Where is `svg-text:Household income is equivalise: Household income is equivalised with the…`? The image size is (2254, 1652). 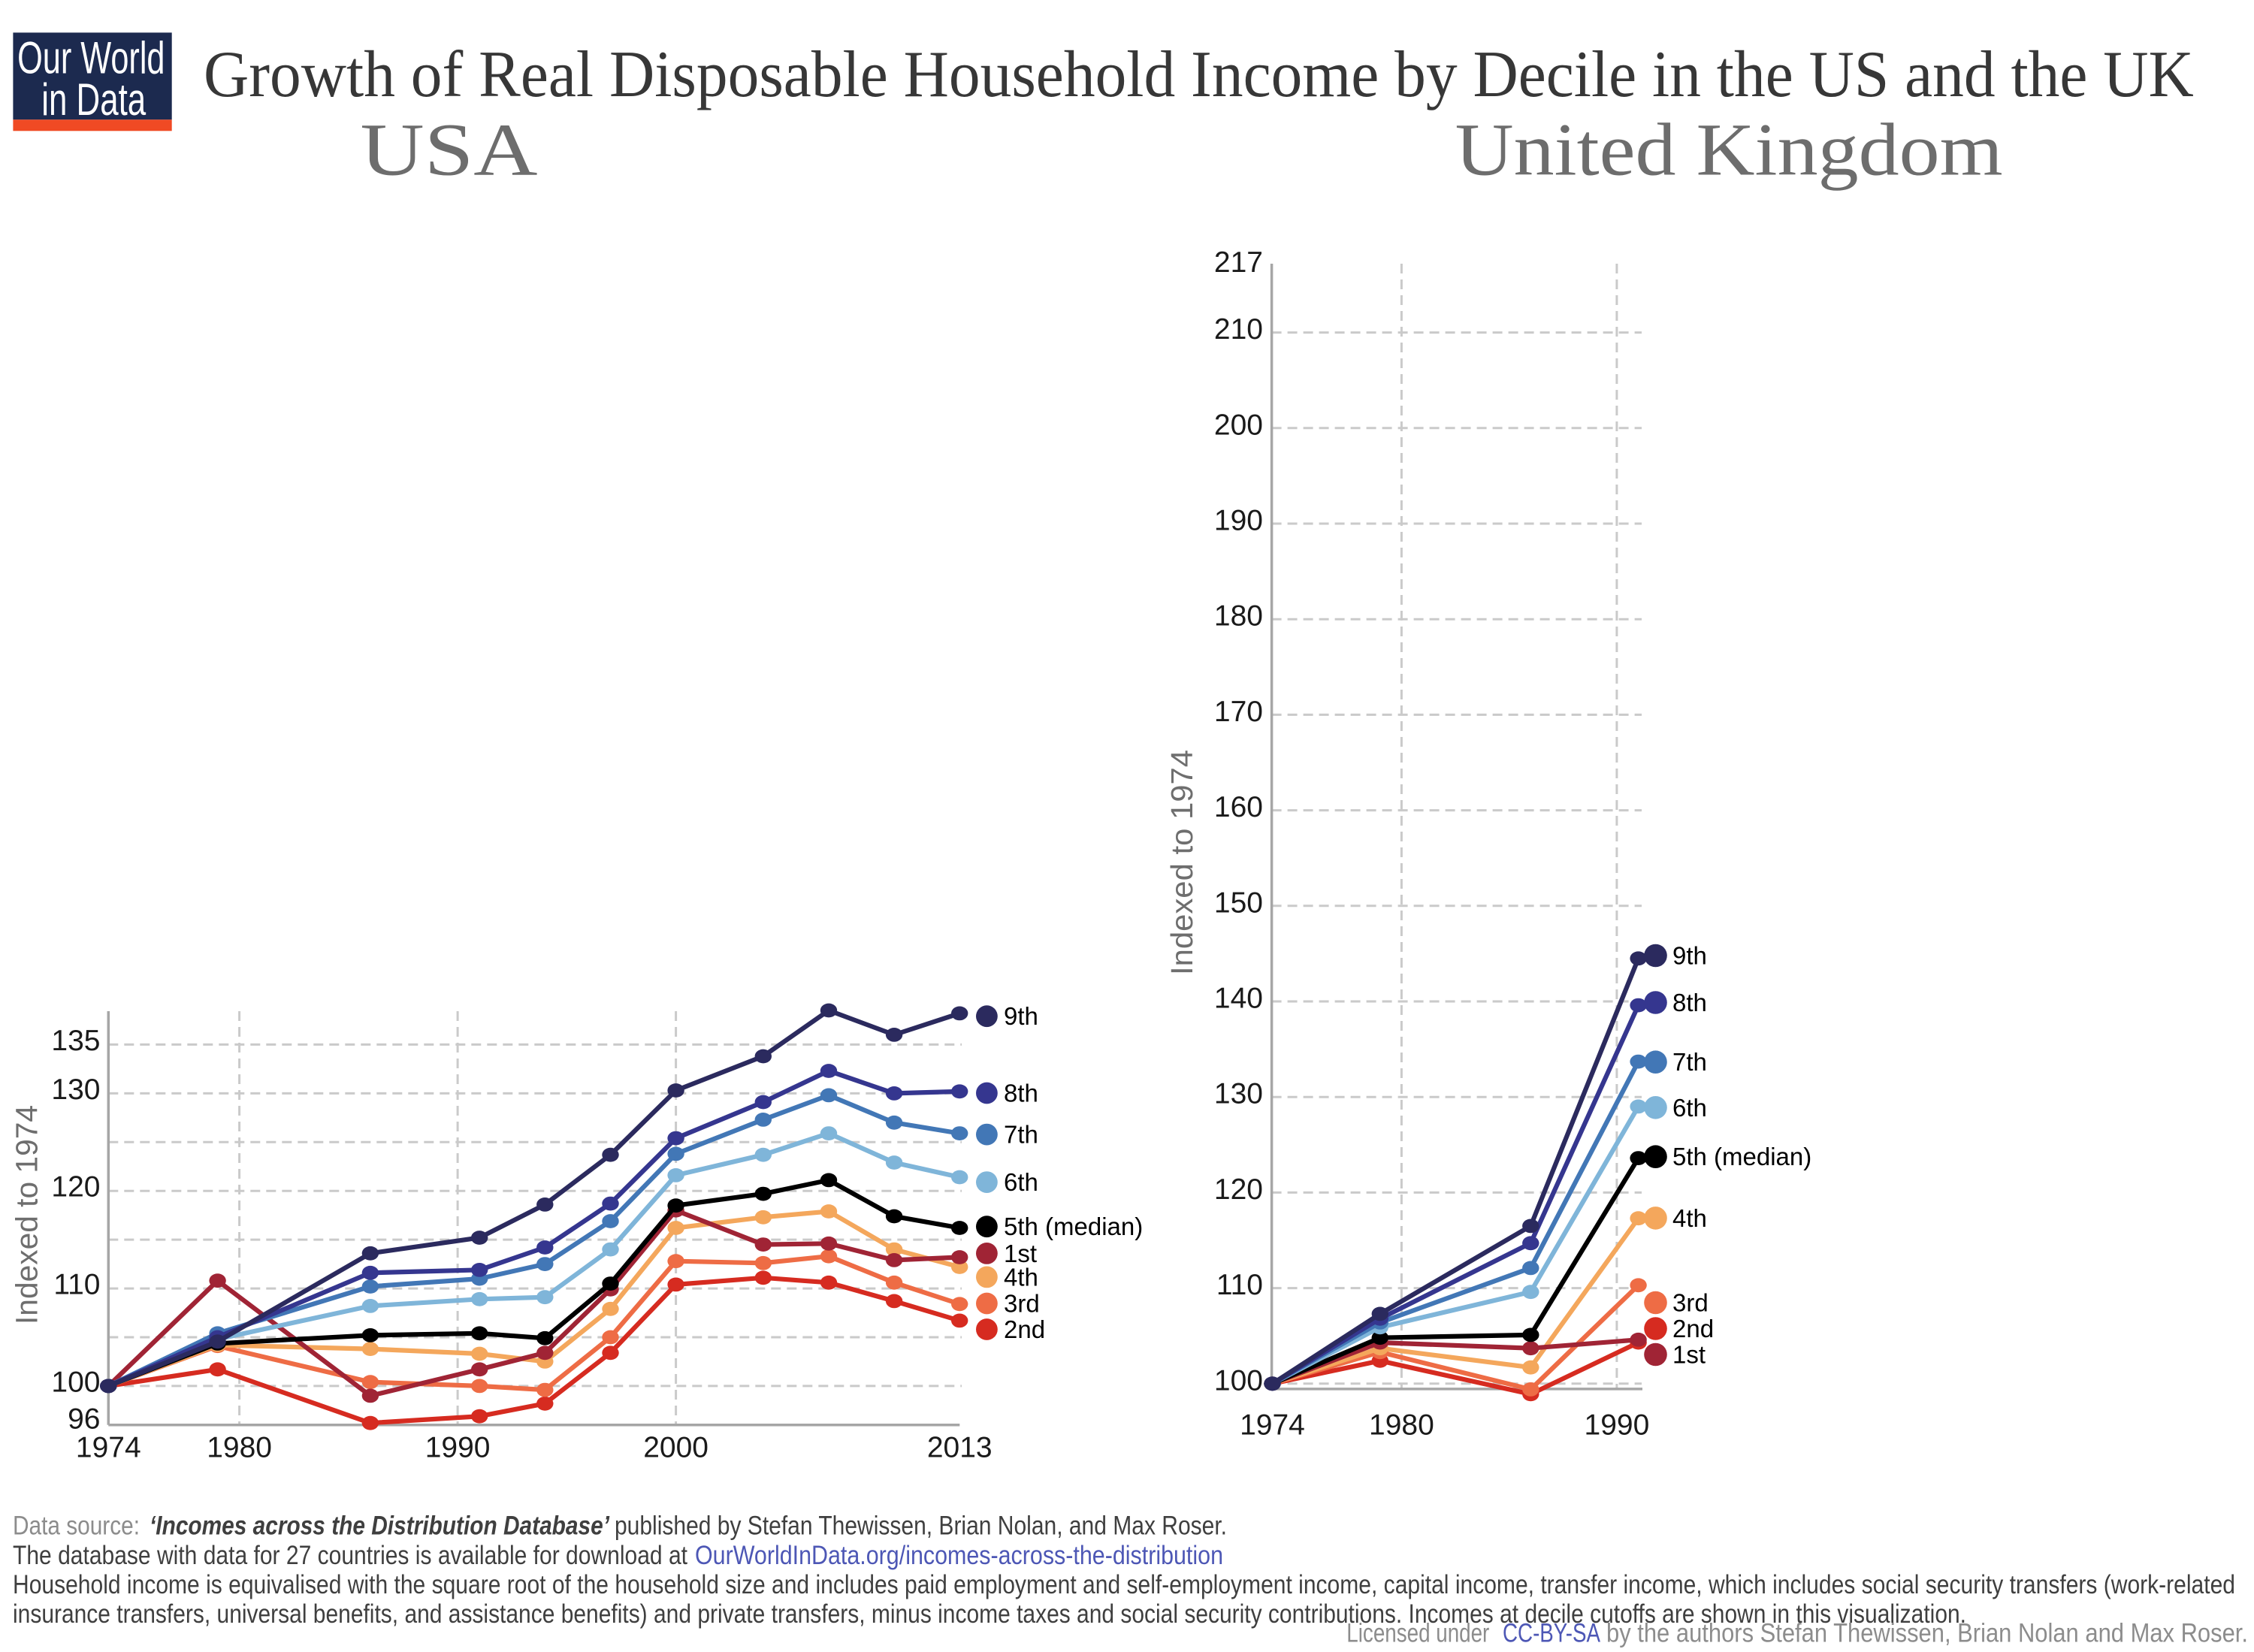
svg-text:Household income is equivalise: Household income is equivalised with the… is located at coordinates (1124, 1584).